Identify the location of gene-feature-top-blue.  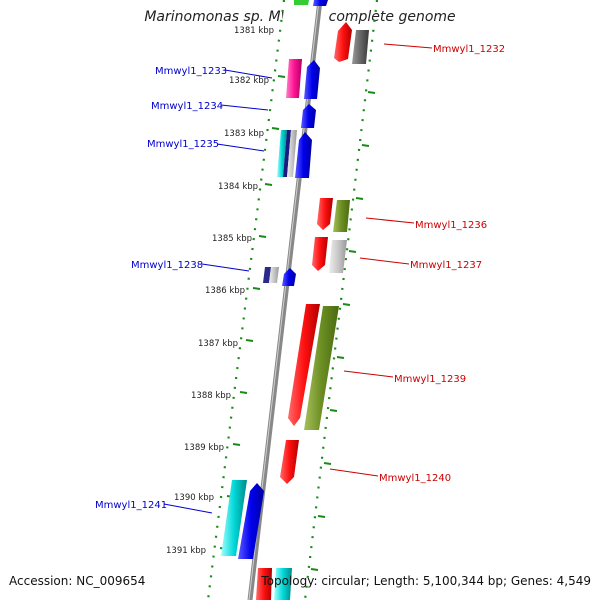
(320, 3).